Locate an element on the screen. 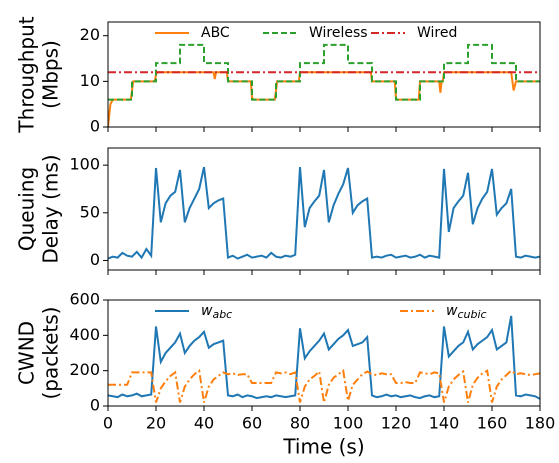 This screenshot has width=559, height=463. x-tick-label: 160 is located at coordinates (492, 423).